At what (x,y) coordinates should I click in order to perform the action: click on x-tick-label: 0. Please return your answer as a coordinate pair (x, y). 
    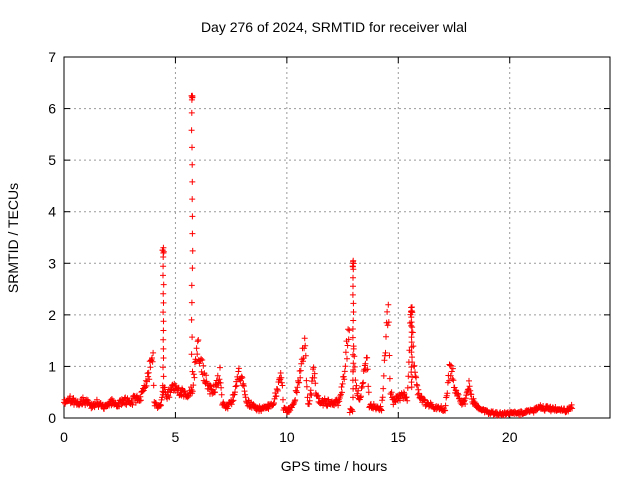
    Looking at the image, I should click on (64, 437).